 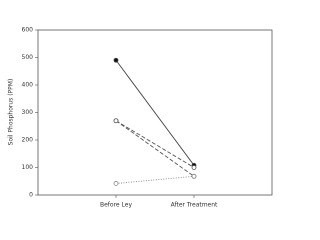 I want to click on y-tick-label: 200, so click(x=28, y=140).